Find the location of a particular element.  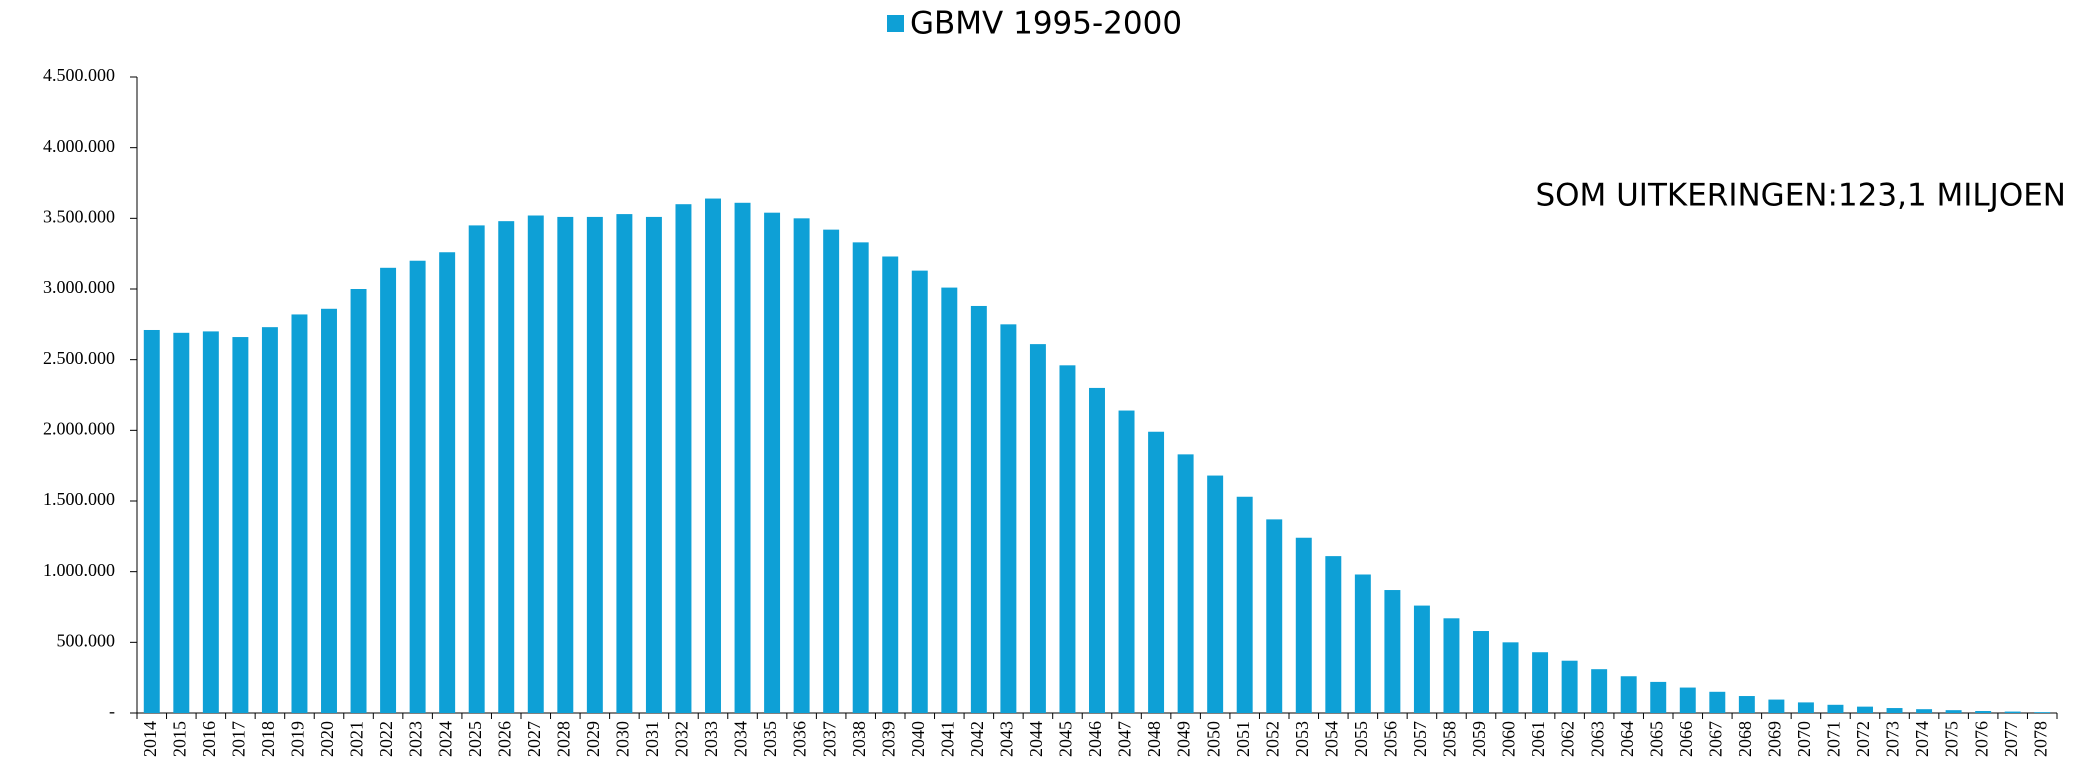

x-tick-label: 2070 is located at coordinates (1804, 739).